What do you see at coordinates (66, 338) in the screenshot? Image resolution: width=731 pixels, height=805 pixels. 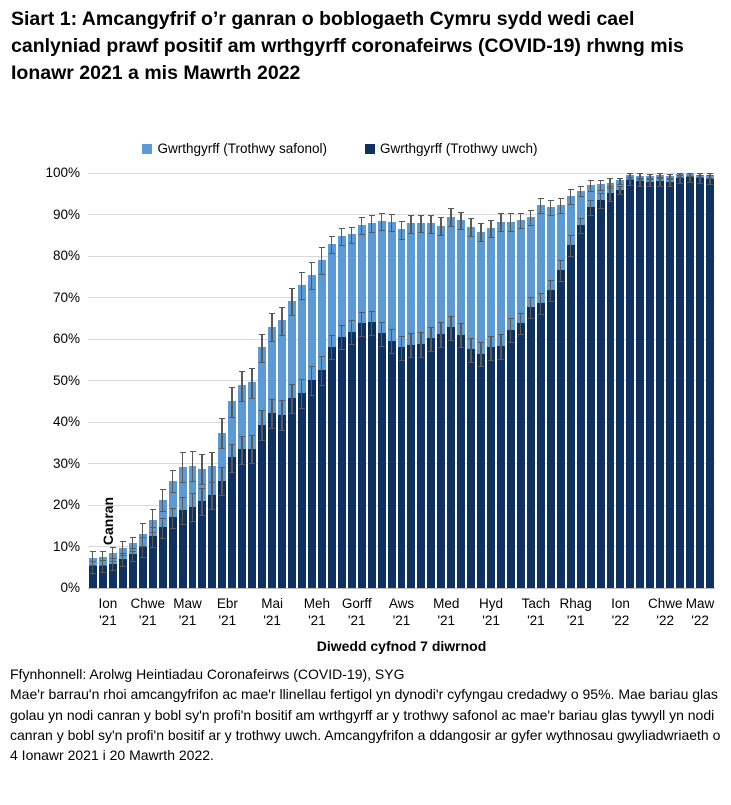 I see `y-tick-label: 60%` at bounding box center [66, 338].